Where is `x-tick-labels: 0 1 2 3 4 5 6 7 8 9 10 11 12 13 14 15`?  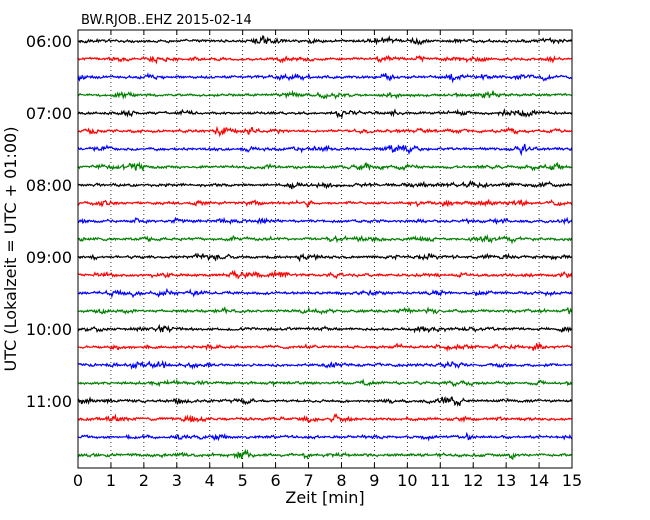
x-tick-labels: 0 1 2 3 4 5 6 7 8 9 10 11 12 13 14 15 is located at coordinates (327, 480).